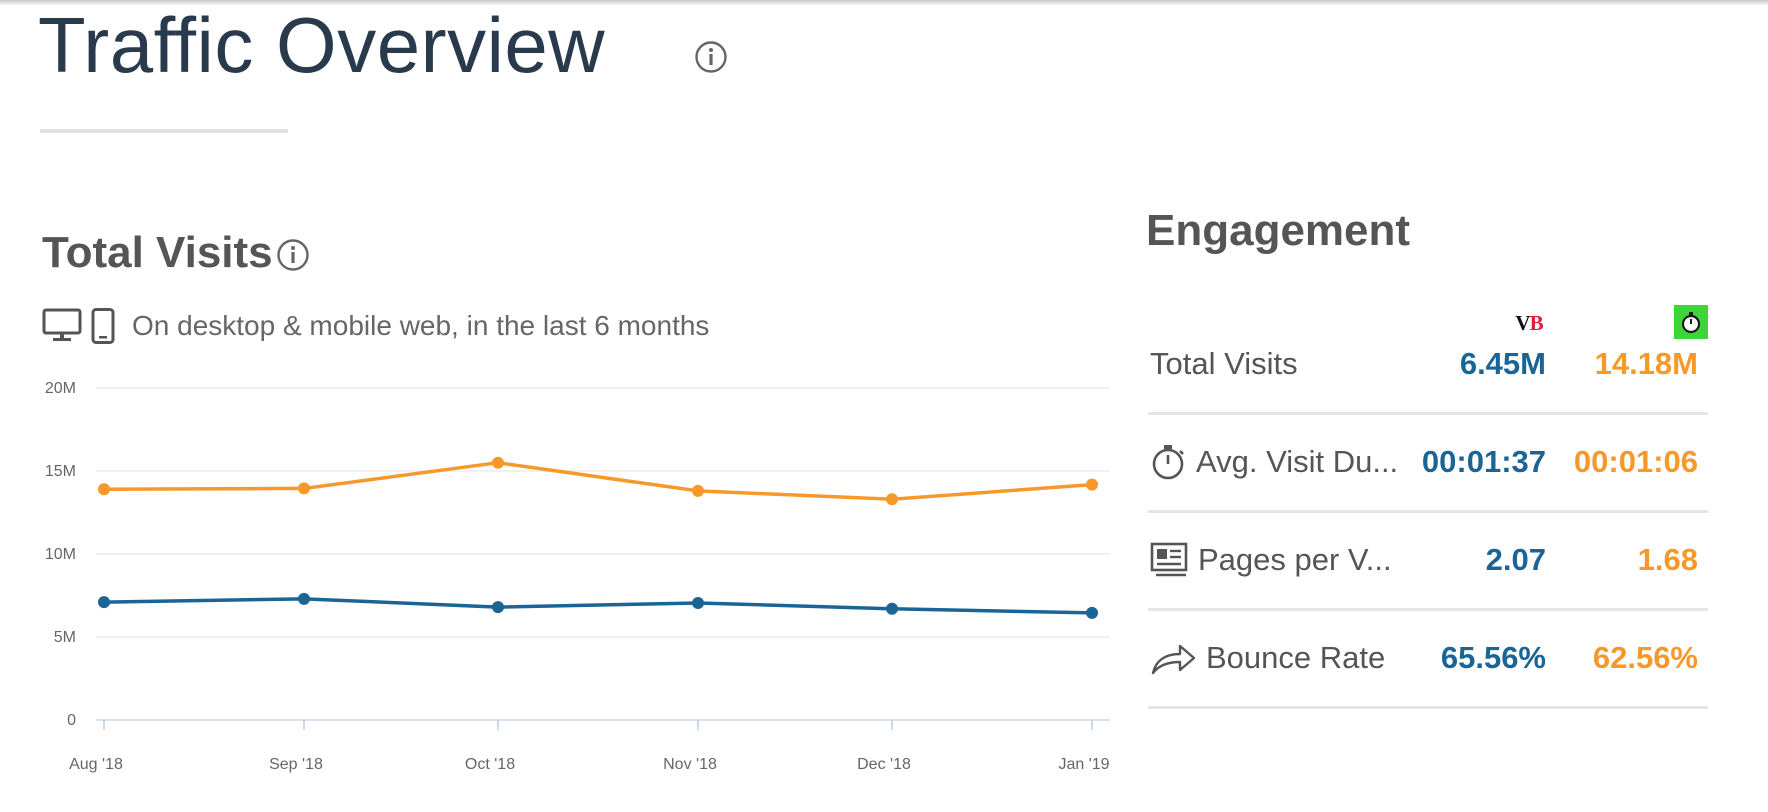 The image size is (1768, 812). Describe the element at coordinates (1645, 657) in the screenshot. I see `site-b-bounce-rate: 62.56%` at that location.